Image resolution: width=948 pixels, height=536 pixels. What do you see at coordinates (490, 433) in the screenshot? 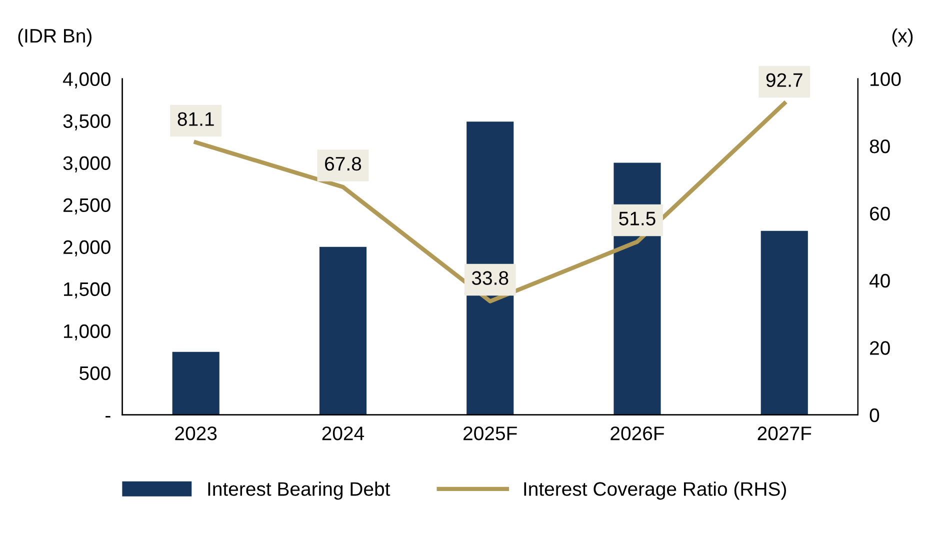
I see `x-tick-label: 2025F` at bounding box center [490, 433].